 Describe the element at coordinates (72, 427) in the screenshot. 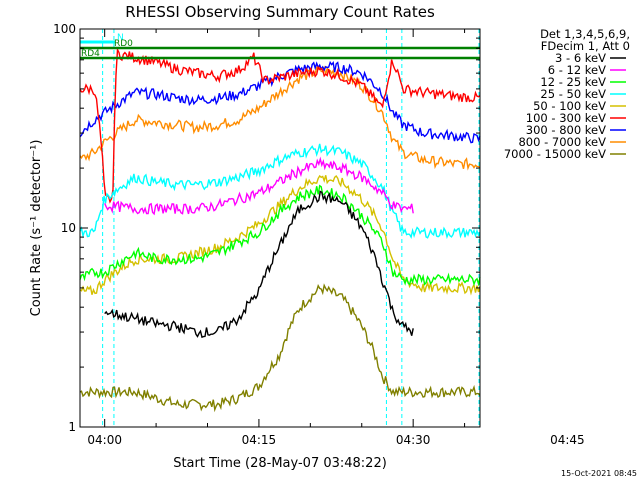

I see `y-tick-label: 1` at that location.